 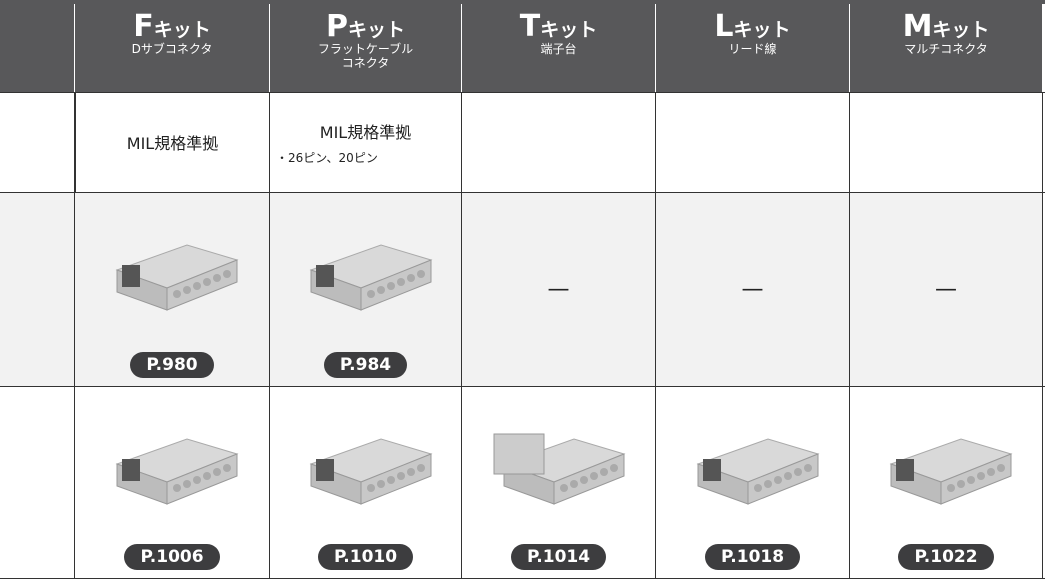 I want to click on spec-cell: MIL規格準拠, so click(x=172, y=142).